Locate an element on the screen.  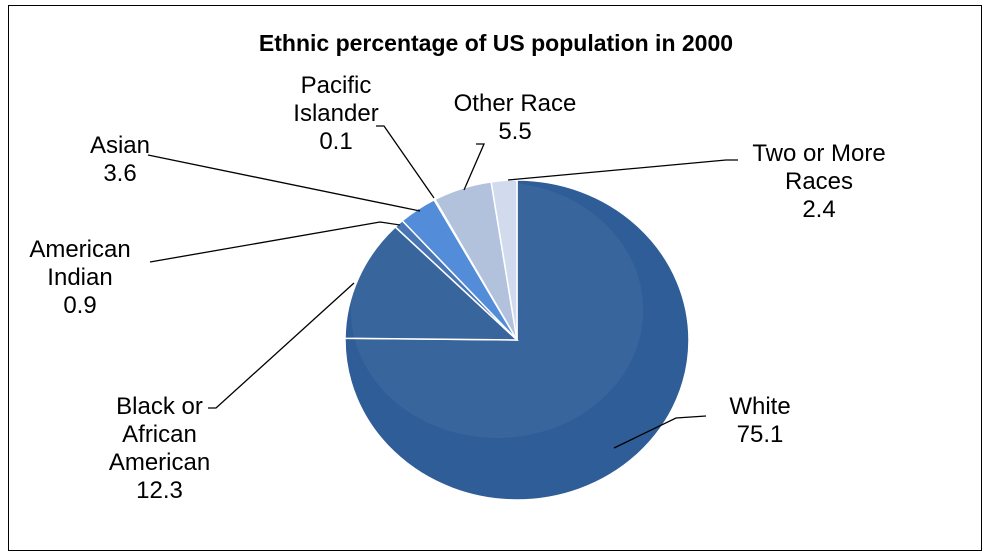
data-label-white: White 75.1 is located at coordinates (760, 421).